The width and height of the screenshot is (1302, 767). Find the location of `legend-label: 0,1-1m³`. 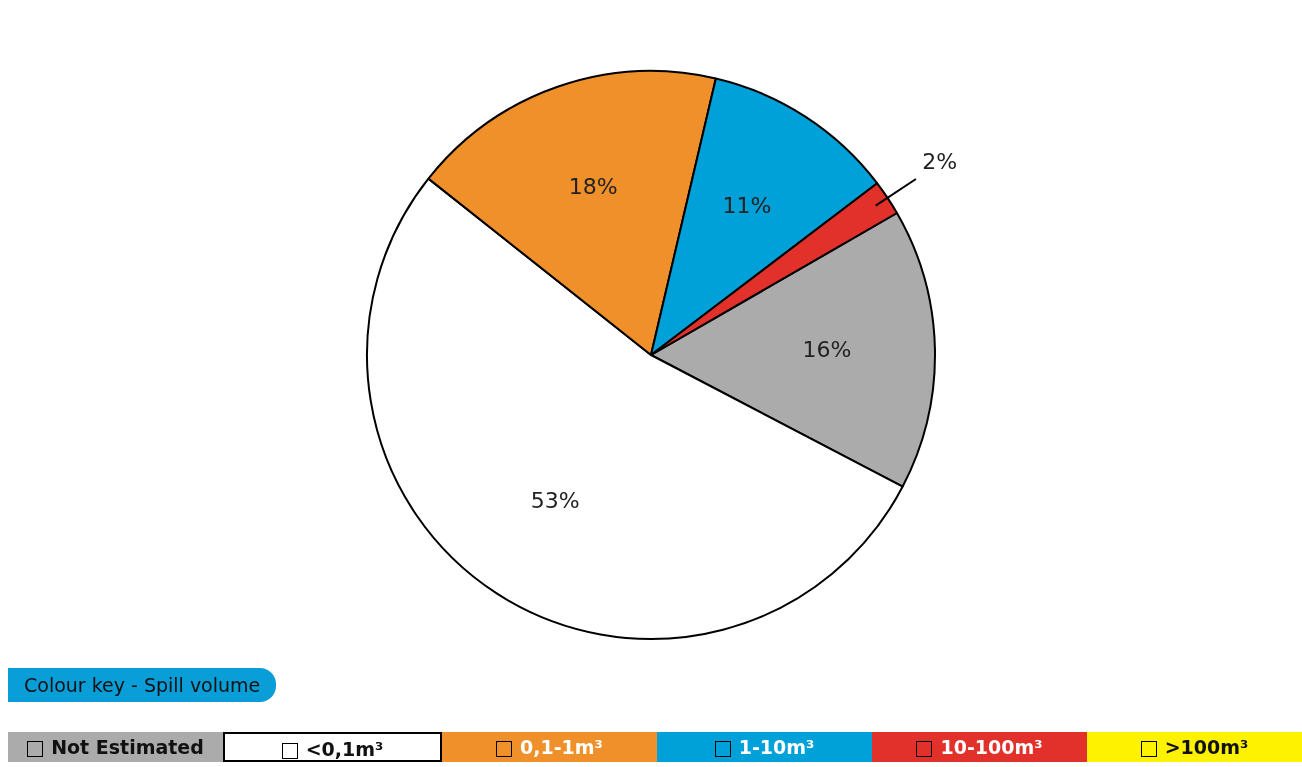

legend-label: 0,1-1m³ is located at coordinates (561, 747).